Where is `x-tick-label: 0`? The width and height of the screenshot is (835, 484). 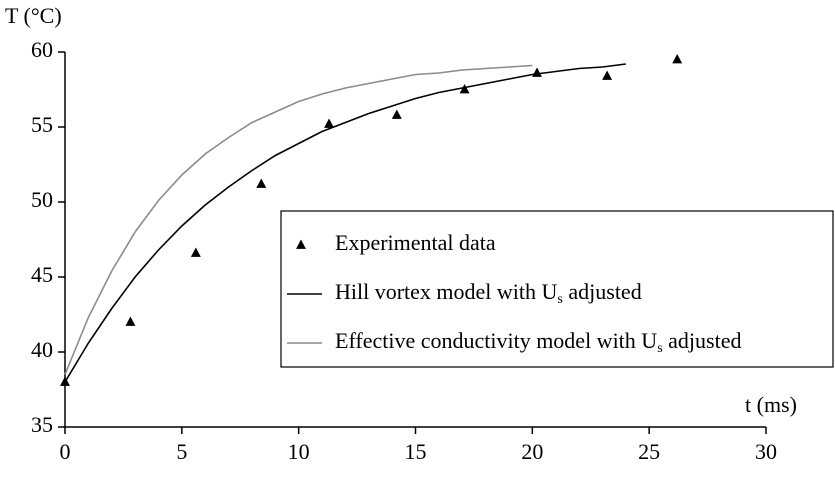
x-tick-label: 0 is located at coordinates (65, 451).